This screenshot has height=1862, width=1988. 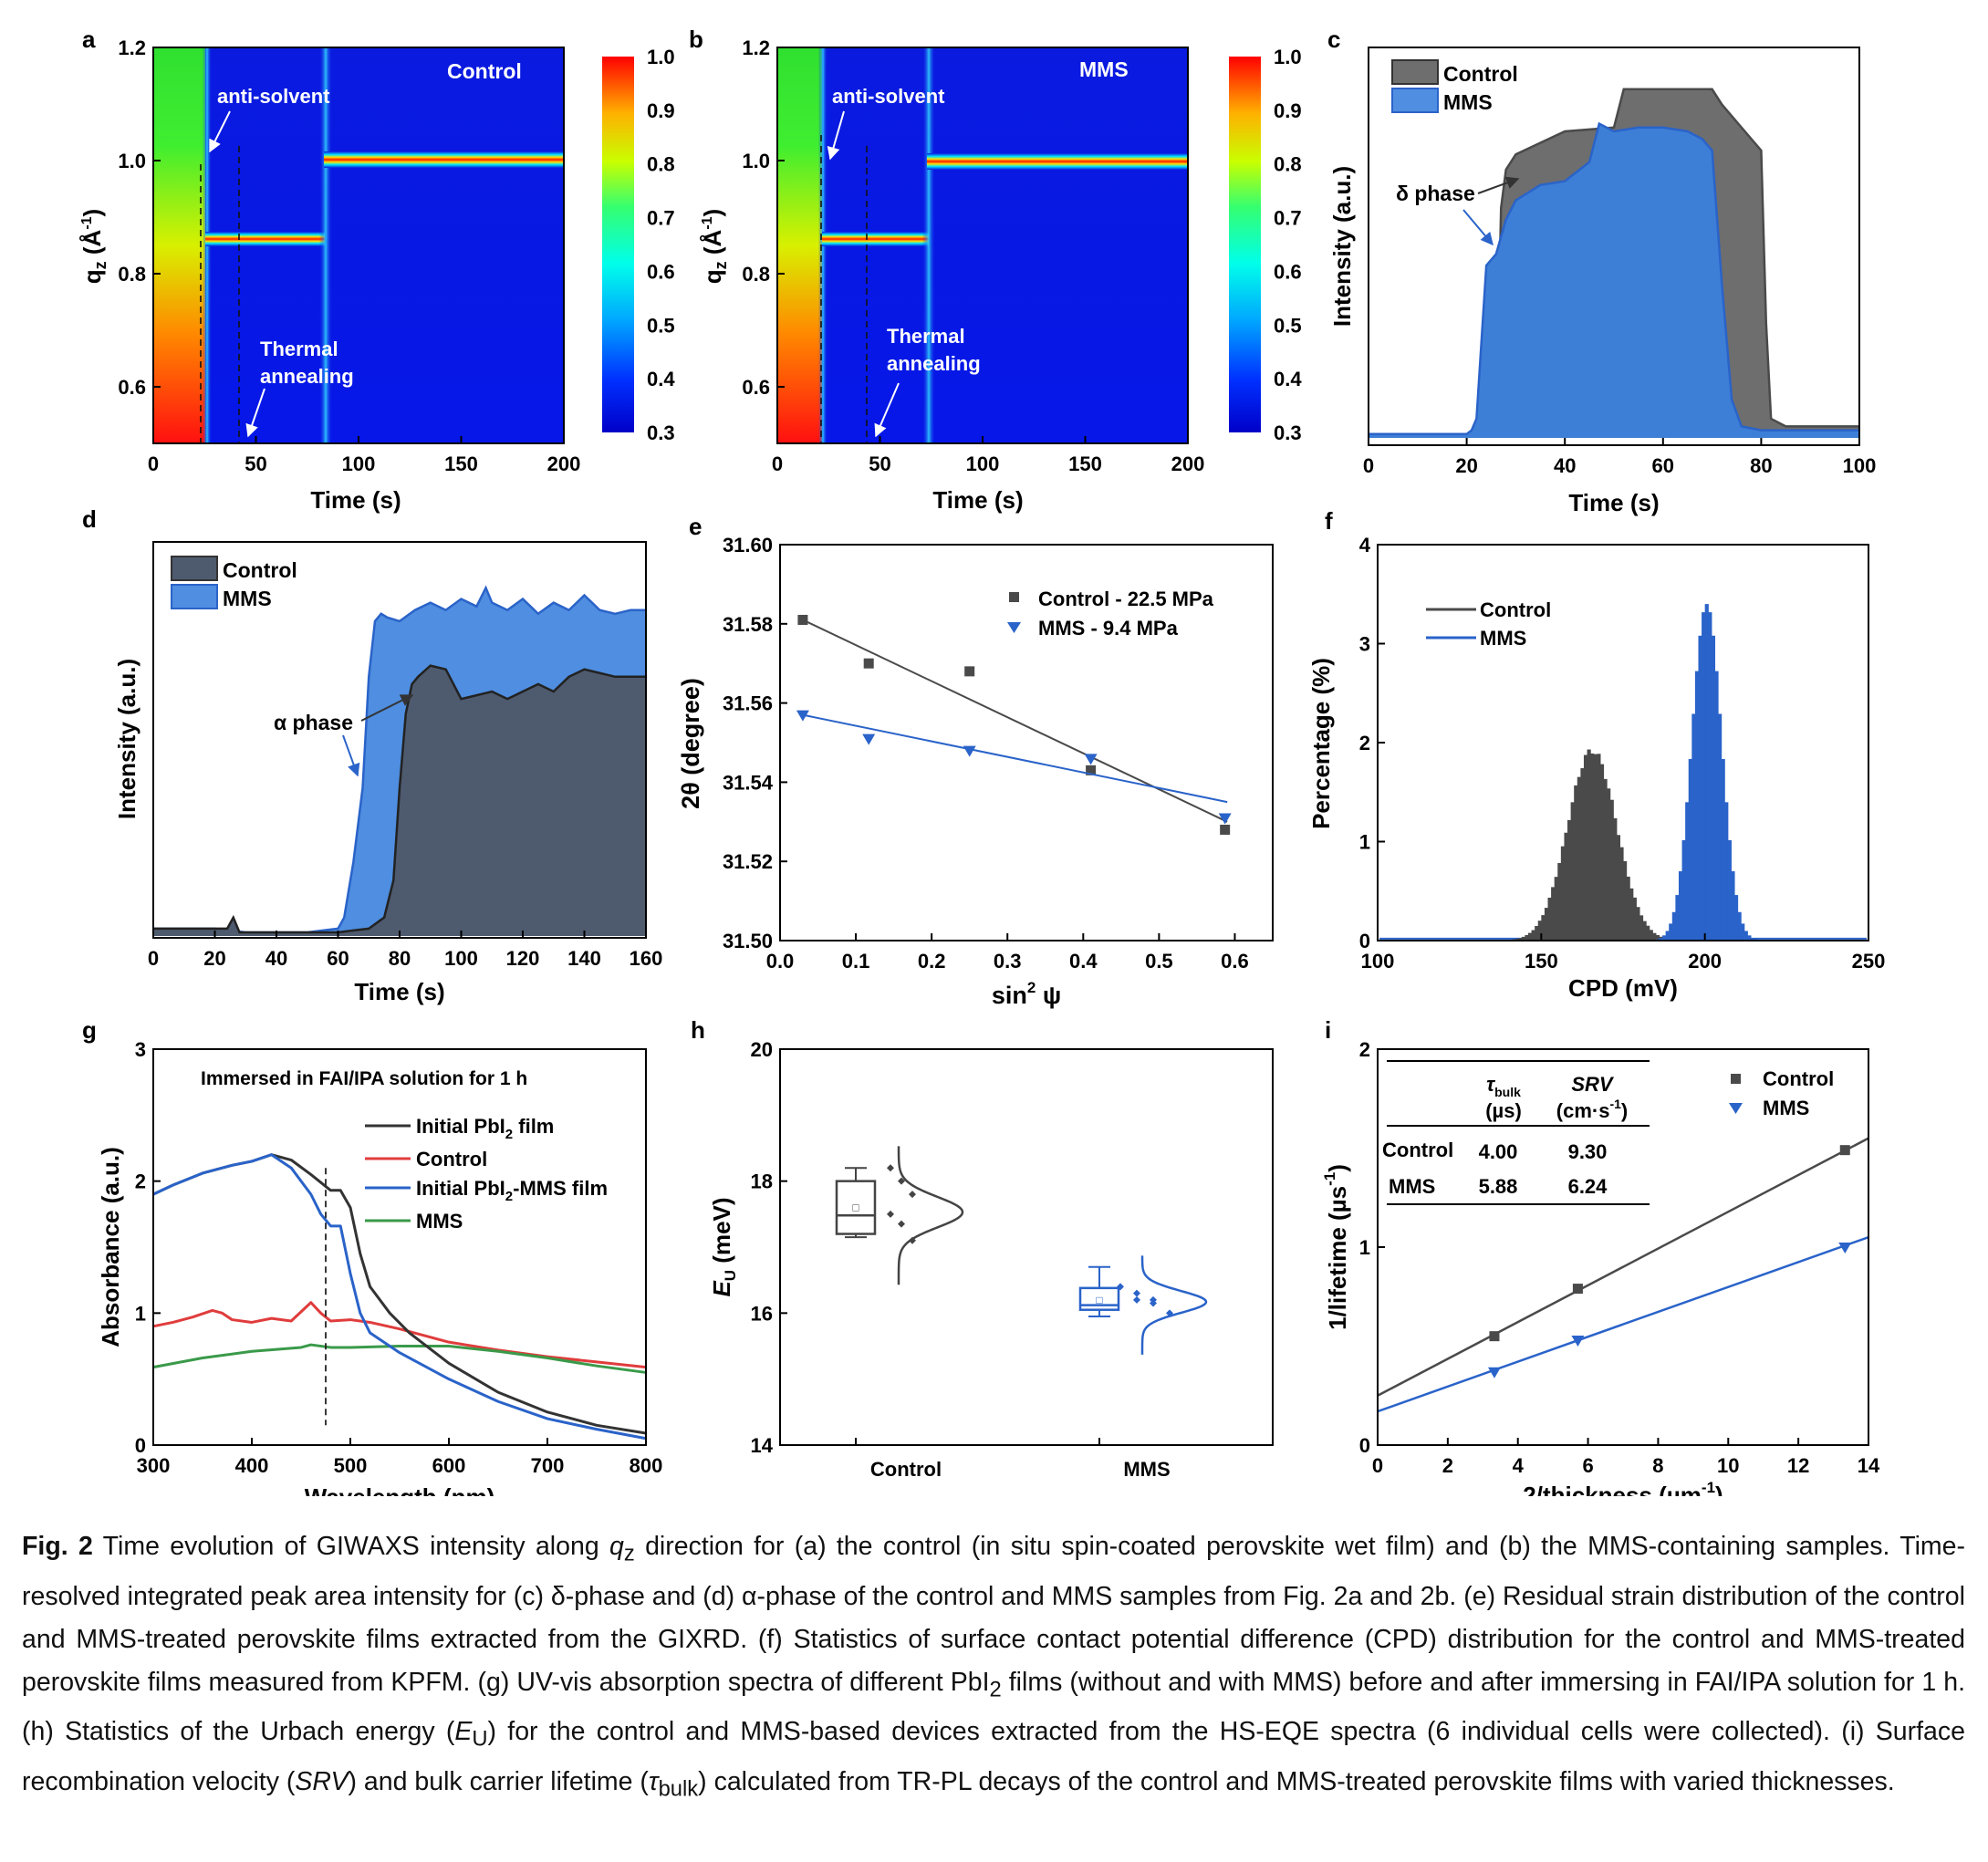 What do you see at coordinates (1365, 545) in the screenshot?
I see `y-tick-label: 4` at bounding box center [1365, 545].